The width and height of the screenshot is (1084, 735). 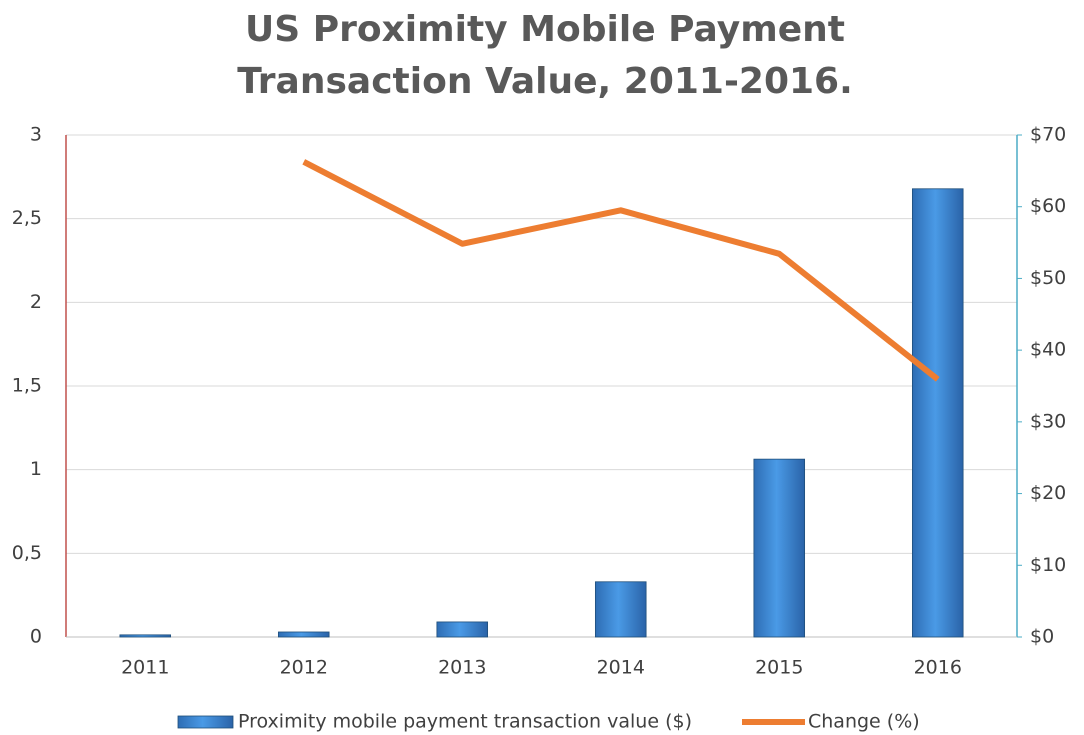 I want to click on x-tick-label: 2013, so click(x=462, y=668).